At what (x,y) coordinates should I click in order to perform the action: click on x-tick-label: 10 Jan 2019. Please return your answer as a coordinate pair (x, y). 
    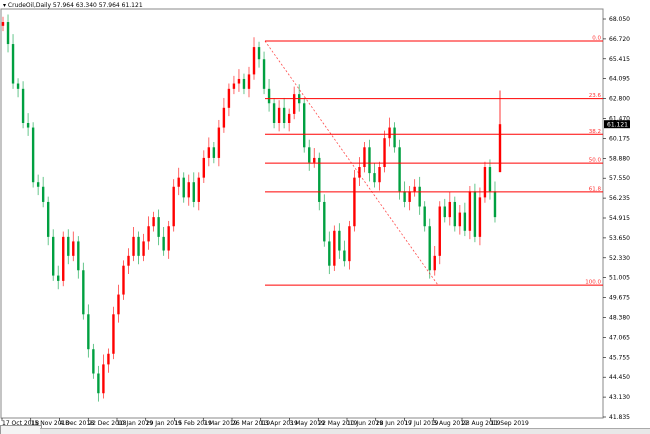
    Looking at the image, I should click on (135, 423).